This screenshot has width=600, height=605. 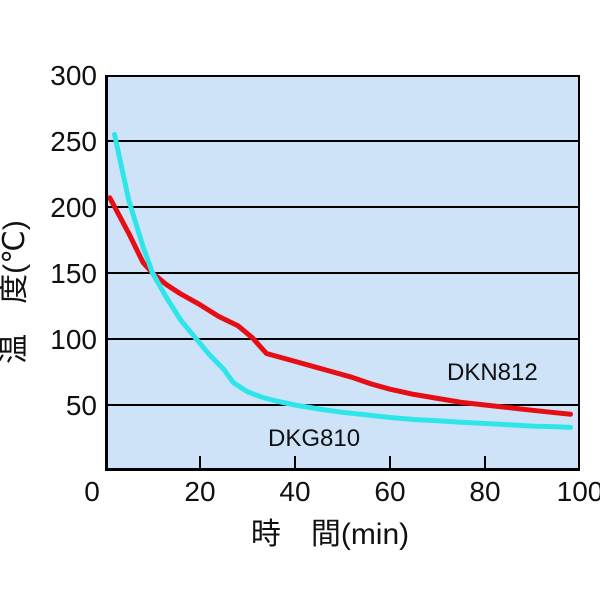 What do you see at coordinates (73, 240) in the screenshot?
I see `y-axis-tick-labels: 50 100 150 200 250 300` at bounding box center [73, 240].